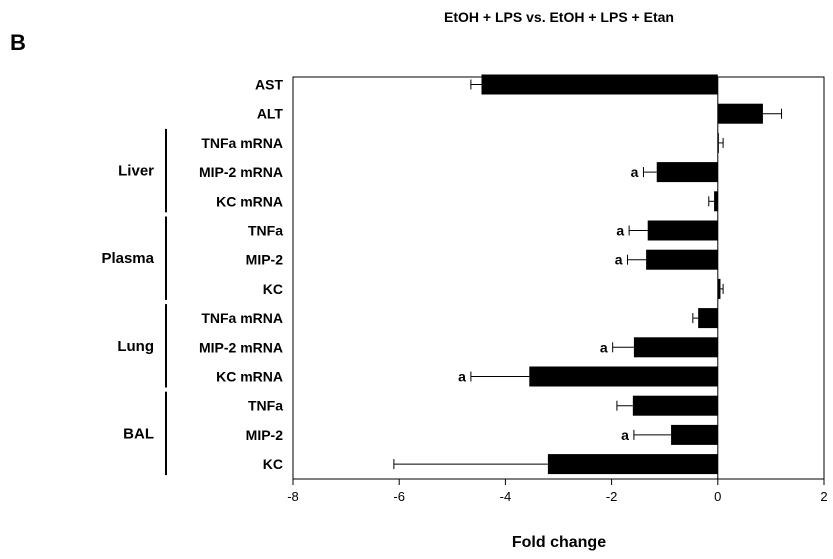 The width and height of the screenshot is (833, 559). Describe the element at coordinates (293, 496) in the screenshot. I see `x-tick-label: -8` at that location.